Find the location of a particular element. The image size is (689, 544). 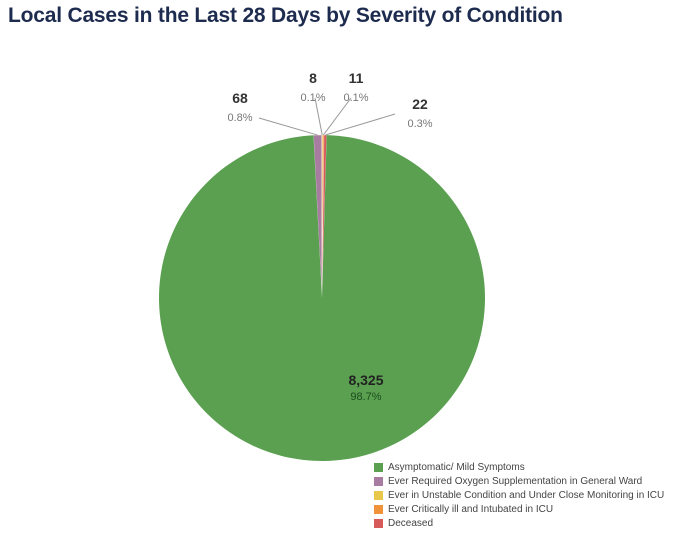

legend-item: Asymptomatic/ Mild Symptoms is located at coordinates (519, 467).